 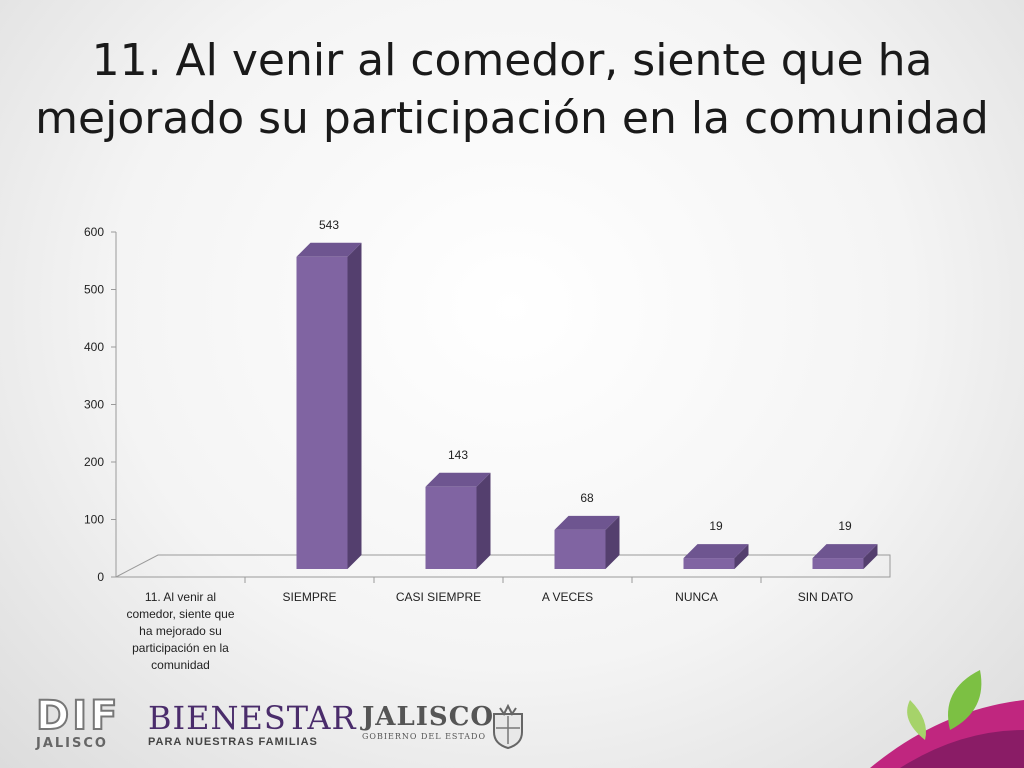 I want to click on y-tick-label: 100, so click(x=94, y=520).